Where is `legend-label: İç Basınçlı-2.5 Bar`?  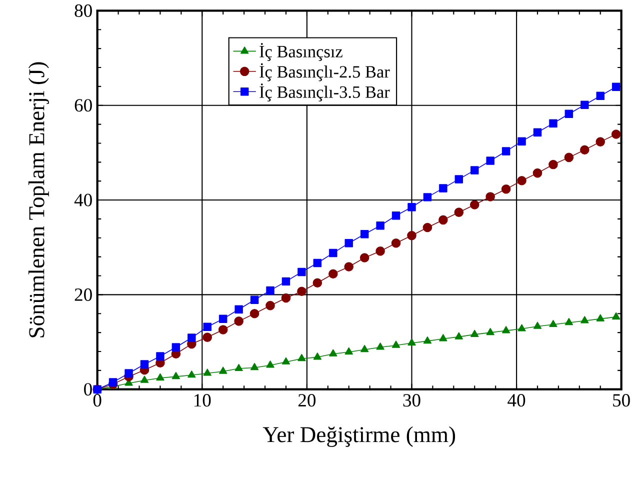 legend-label: İç Basınçlı-2.5 Bar is located at coordinates (325, 72).